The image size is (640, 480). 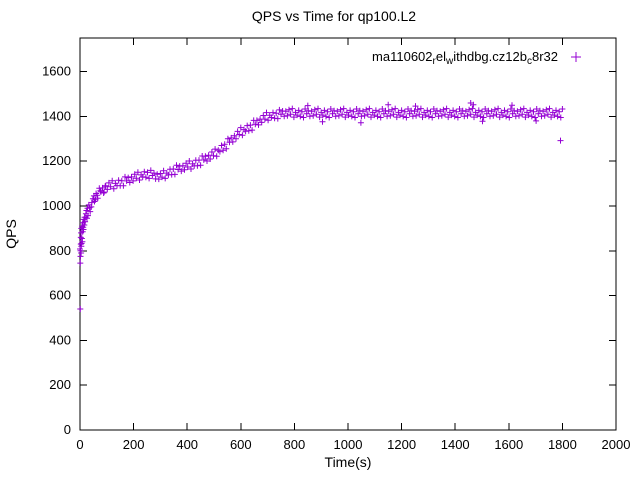 I want to click on x-axis-label: Time(s), so click(x=348, y=462).